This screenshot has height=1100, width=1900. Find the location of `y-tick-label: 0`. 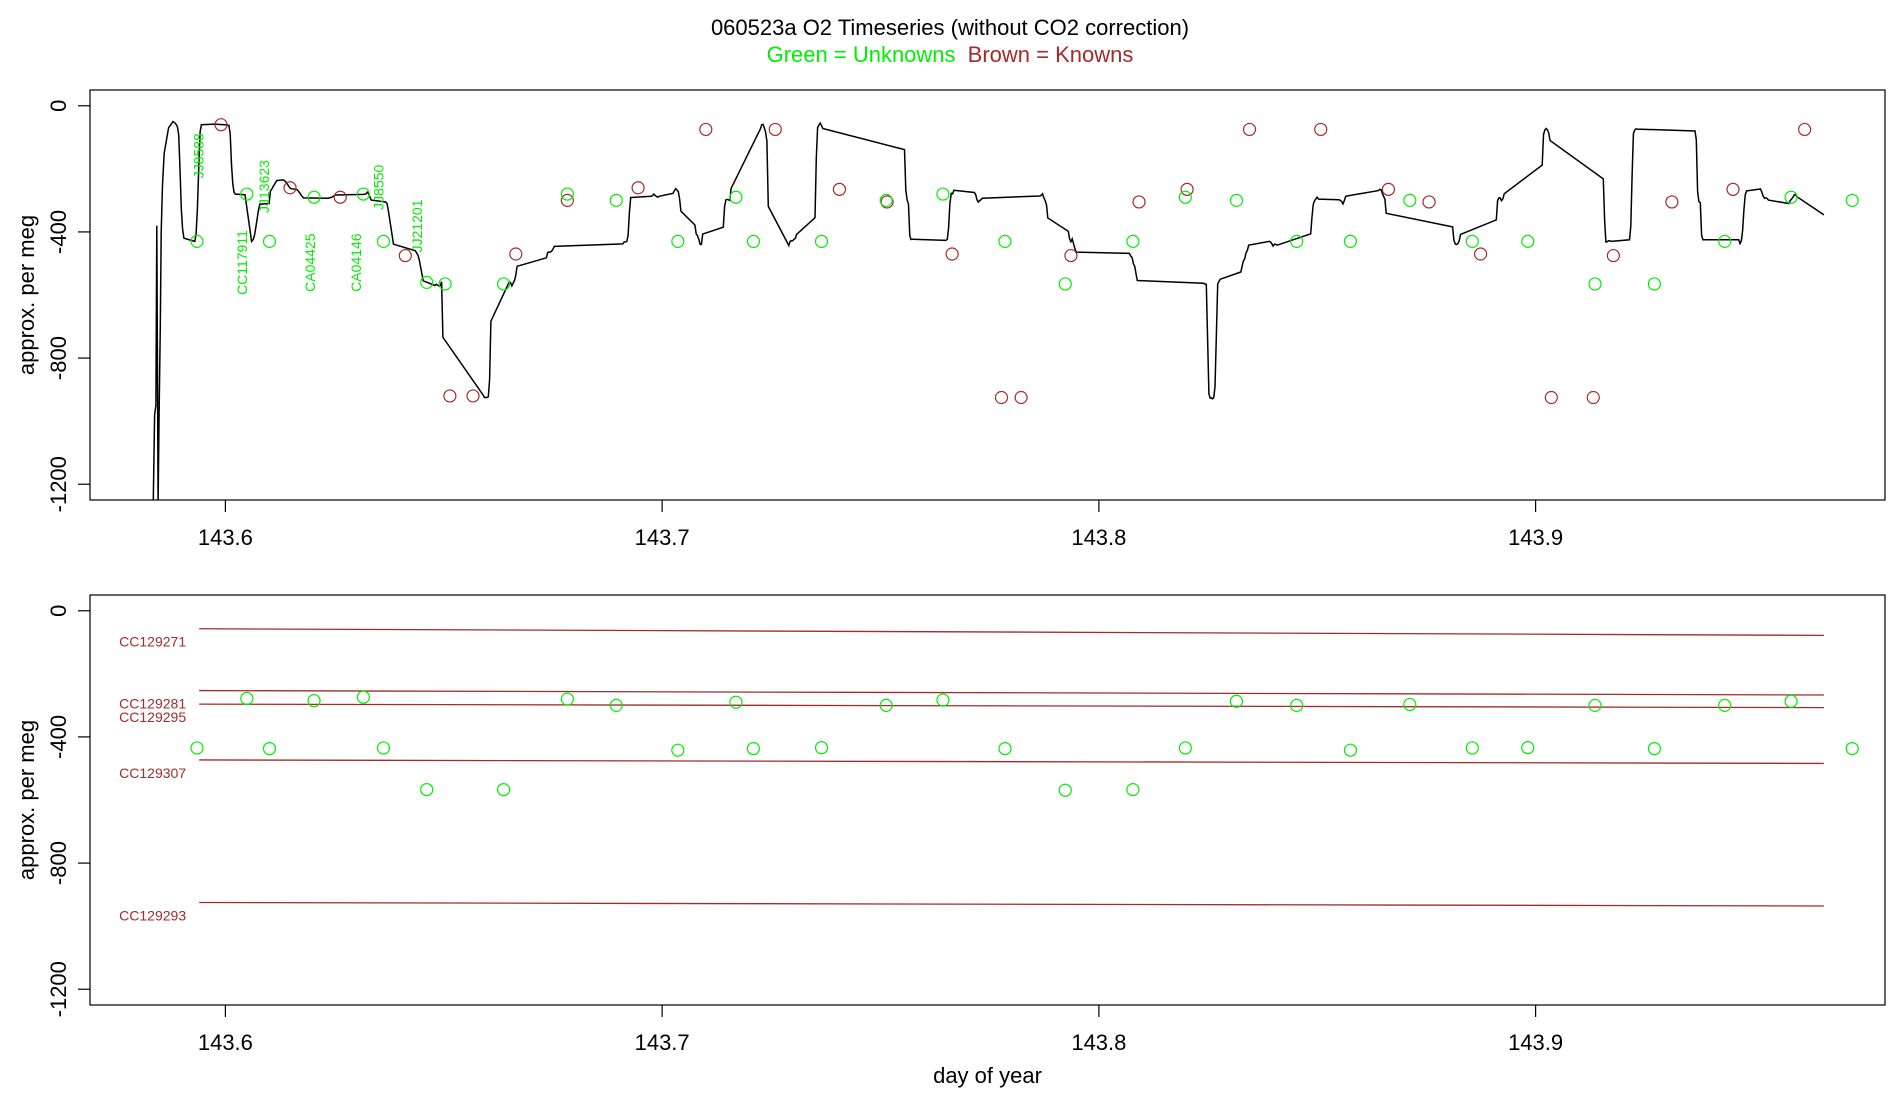

y-tick-label: 0 is located at coordinates (58, 611).